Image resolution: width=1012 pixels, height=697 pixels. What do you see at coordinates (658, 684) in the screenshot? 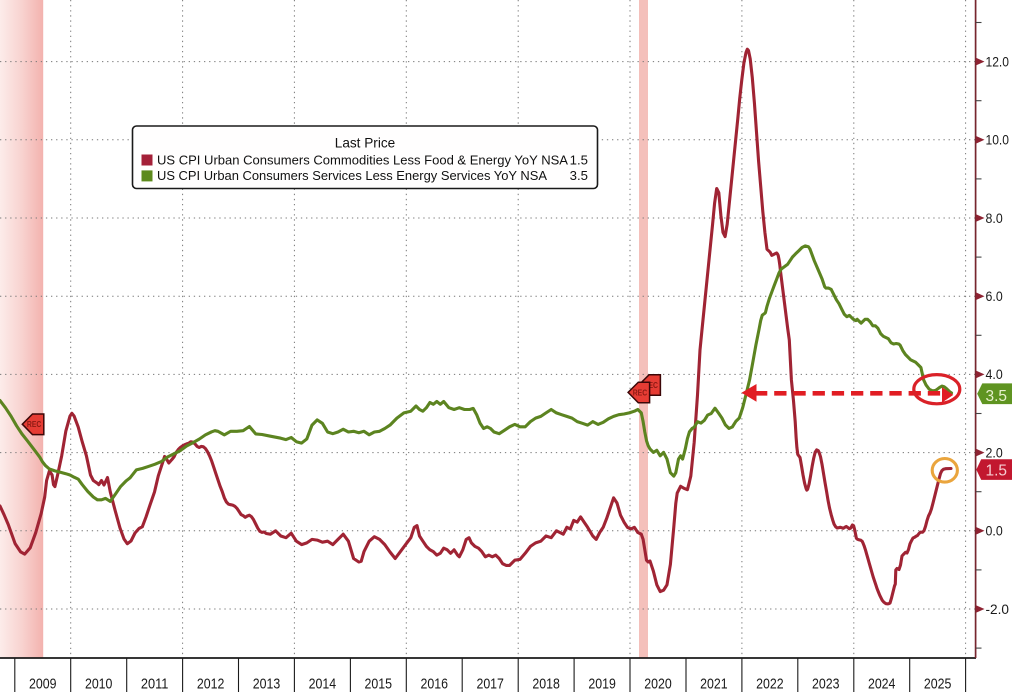
I see `svg-text: 2020` at bounding box center [658, 684].